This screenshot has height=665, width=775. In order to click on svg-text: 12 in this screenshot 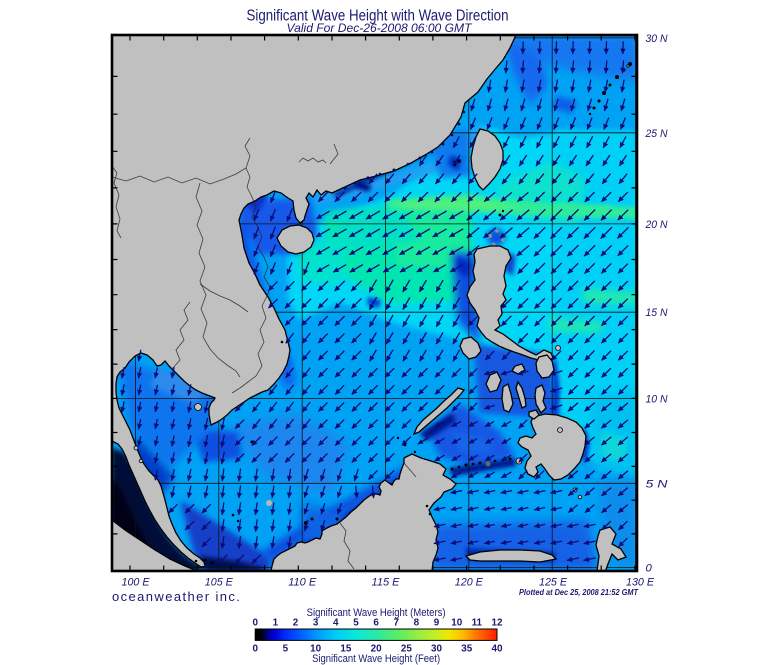, I will do `click(497, 623)`.